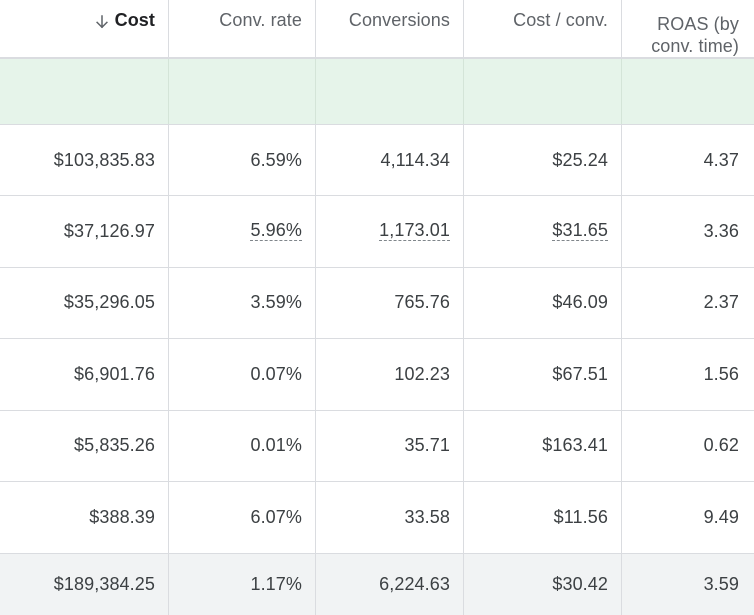 Image resolution: width=754 pixels, height=615 pixels. I want to click on cost-cell: $103,835.83, so click(84, 160).